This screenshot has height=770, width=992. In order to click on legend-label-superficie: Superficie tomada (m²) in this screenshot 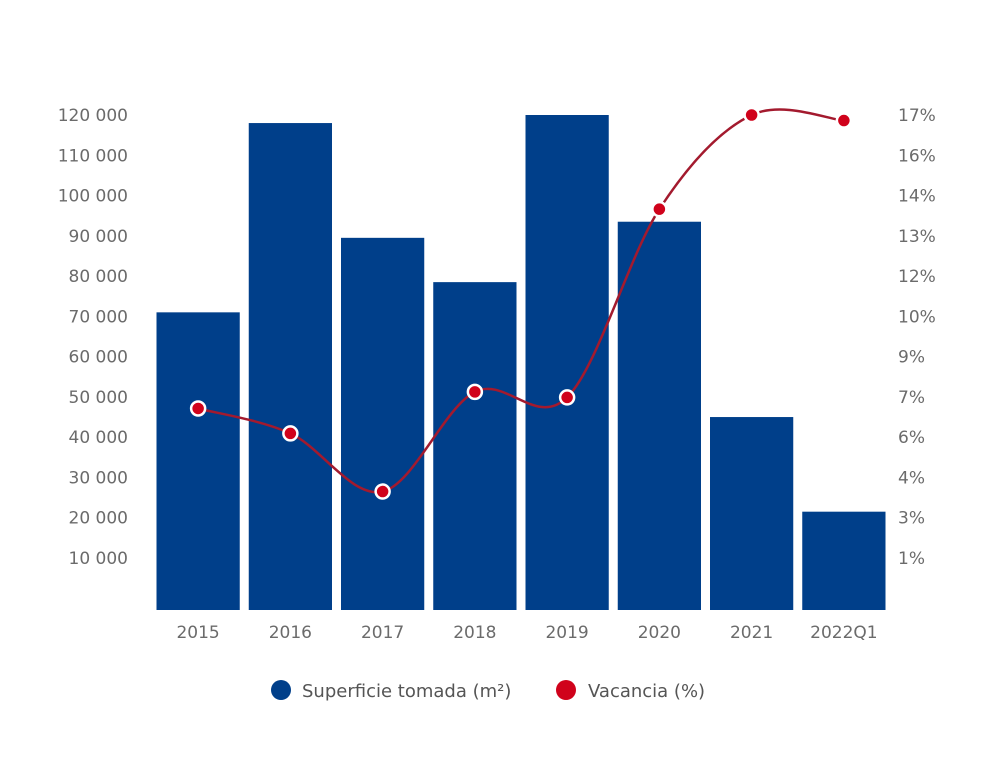, I will do `click(406, 691)`.